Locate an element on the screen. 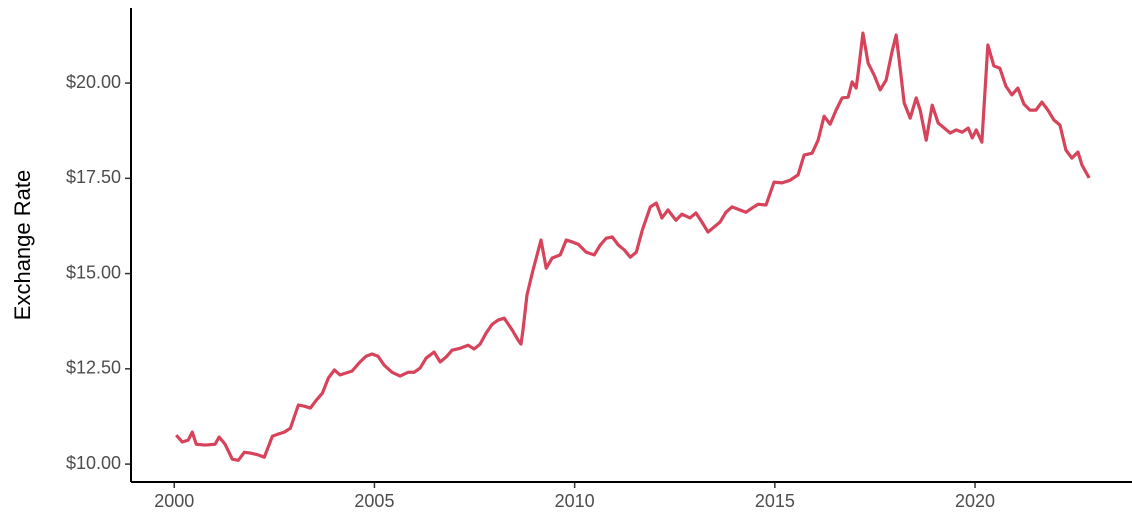  x-tick-label: 2010 is located at coordinates (575, 501).